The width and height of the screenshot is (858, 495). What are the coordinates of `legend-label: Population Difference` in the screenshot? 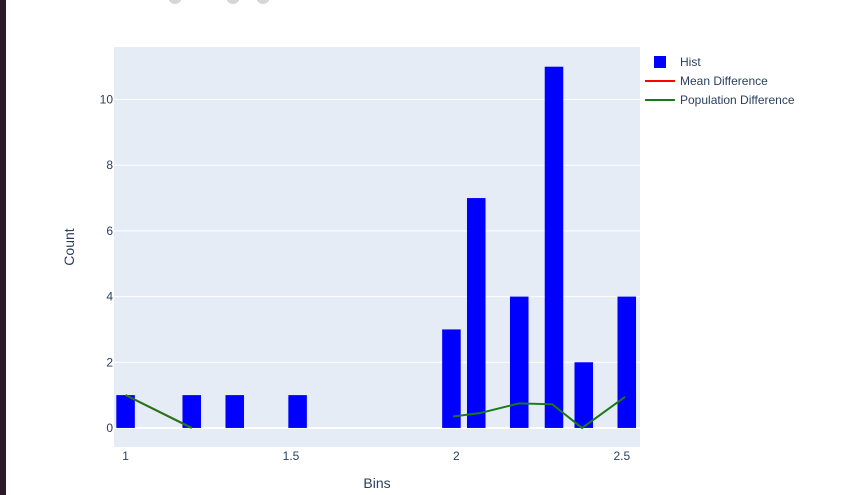 It's located at (737, 100).